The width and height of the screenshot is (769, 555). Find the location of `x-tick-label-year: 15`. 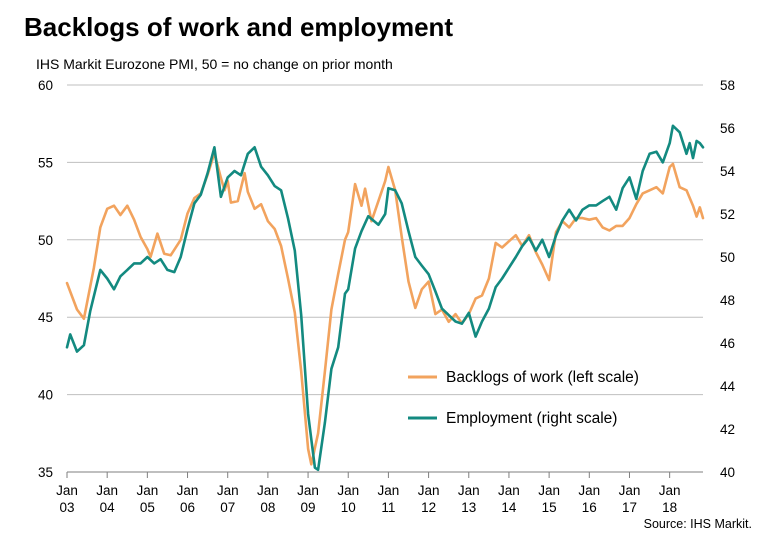

x-tick-label-year: 15 is located at coordinates (549, 507).